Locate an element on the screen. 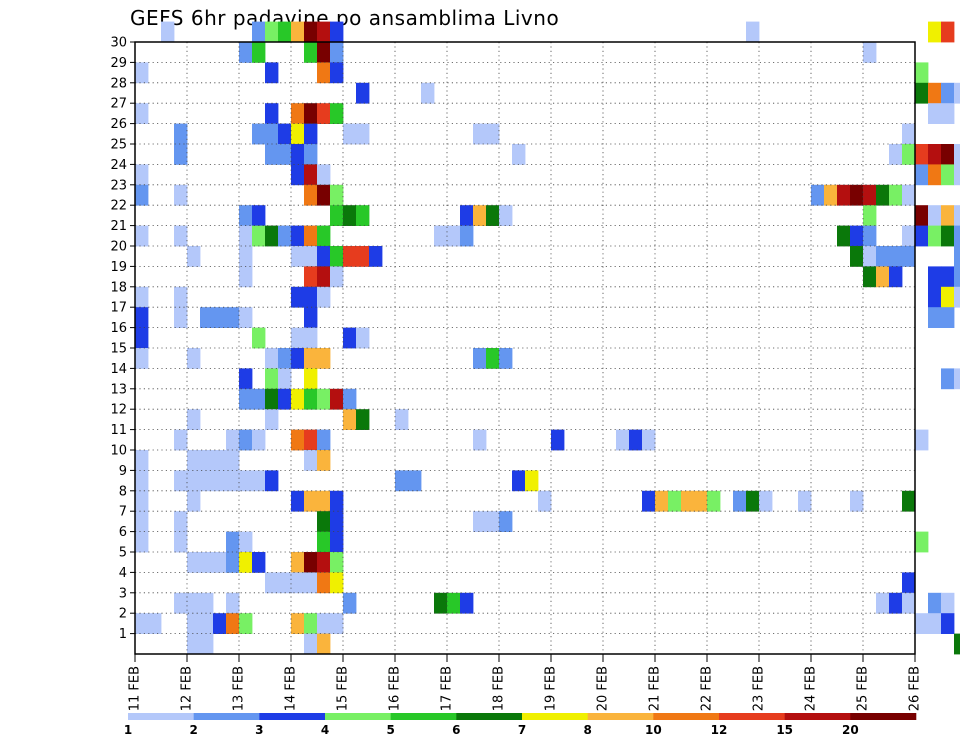 The image size is (960, 742). y-tick-label: 14 is located at coordinates (118, 369).